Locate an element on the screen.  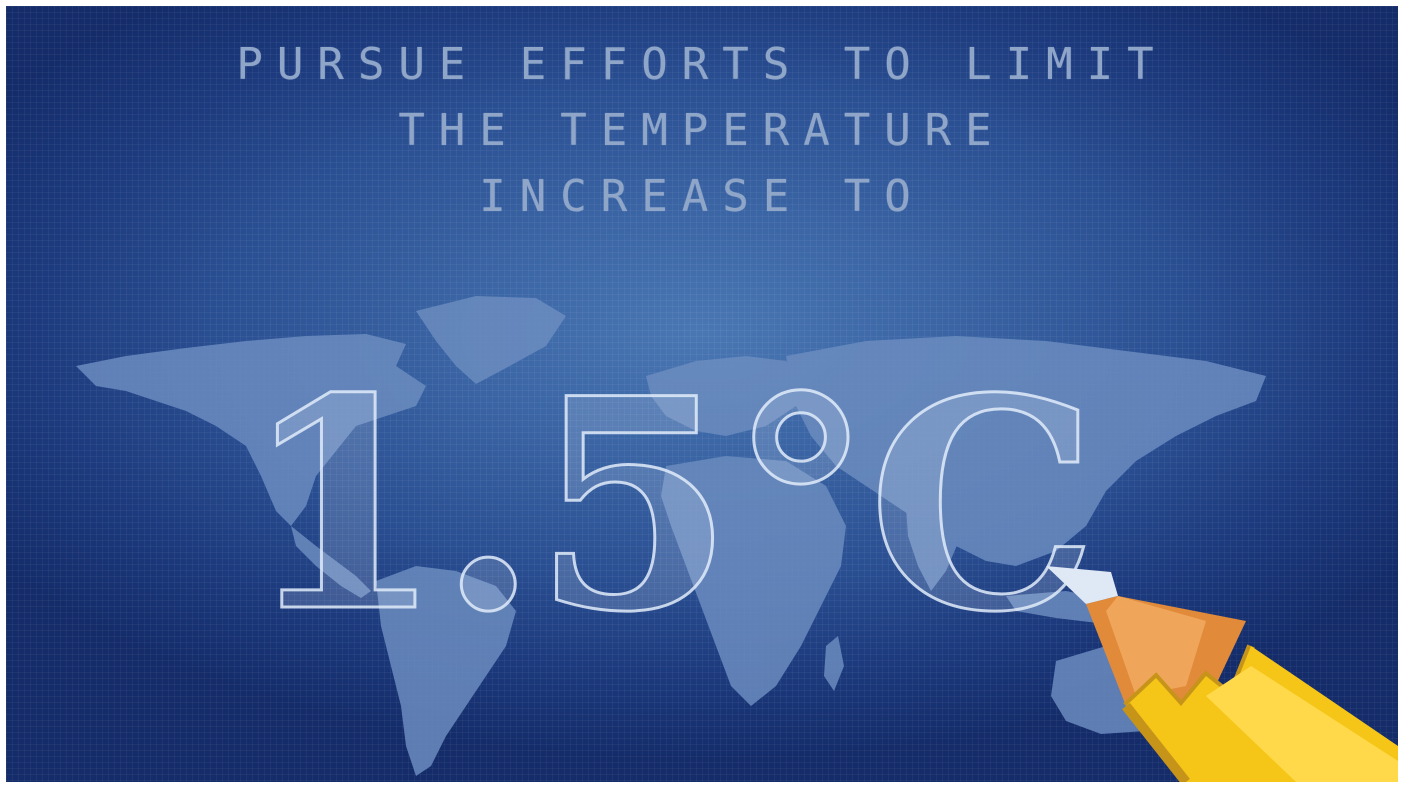
headline-line-2: THE TEMPERATURE is located at coordinates (702, 130).